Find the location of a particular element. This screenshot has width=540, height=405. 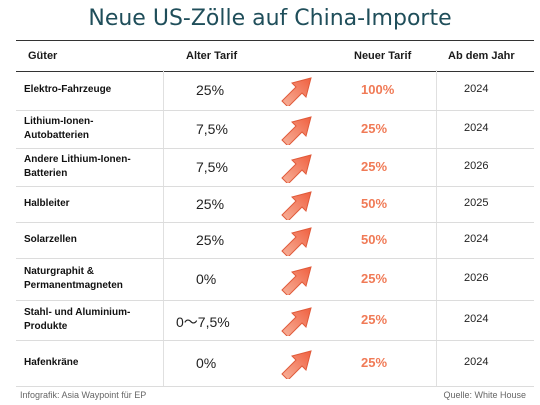

goods-label: Solarzellen is located at coordinates (50, 239).